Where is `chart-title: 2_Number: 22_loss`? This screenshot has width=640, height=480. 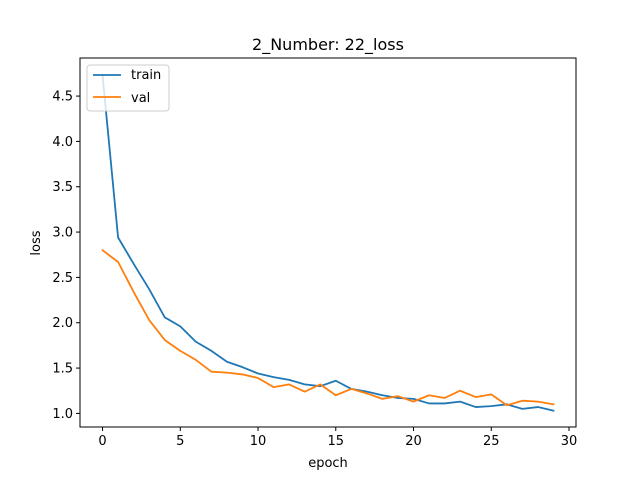
chart-title: 2_Number: 22_loss is located at coordinates (328, 45).